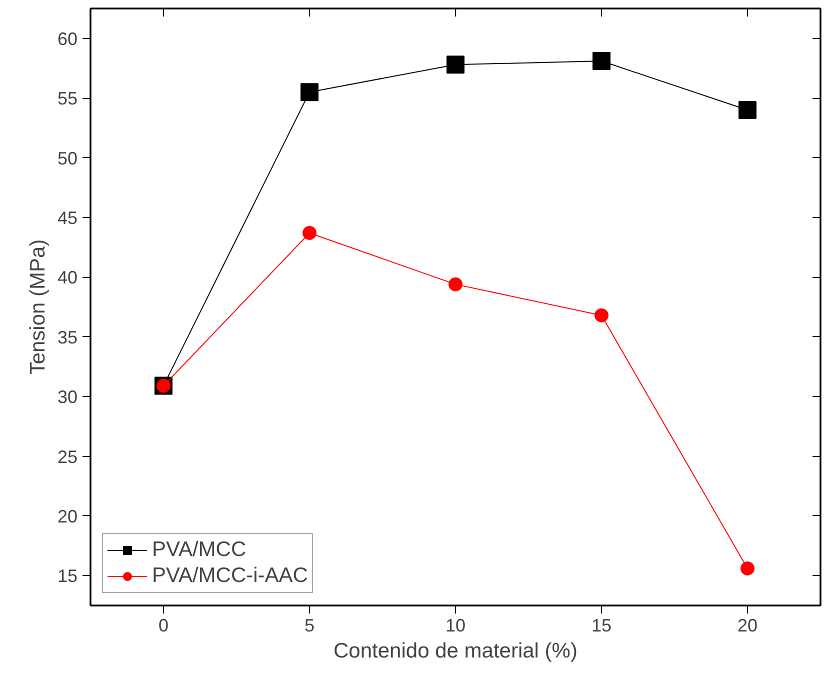 The image size is (838, 691). What do you see at coordinates (230, 576) in the screenshot?
I see `legend-label: PVA/MCC-i-AAC` at bounding box center [230, 576].